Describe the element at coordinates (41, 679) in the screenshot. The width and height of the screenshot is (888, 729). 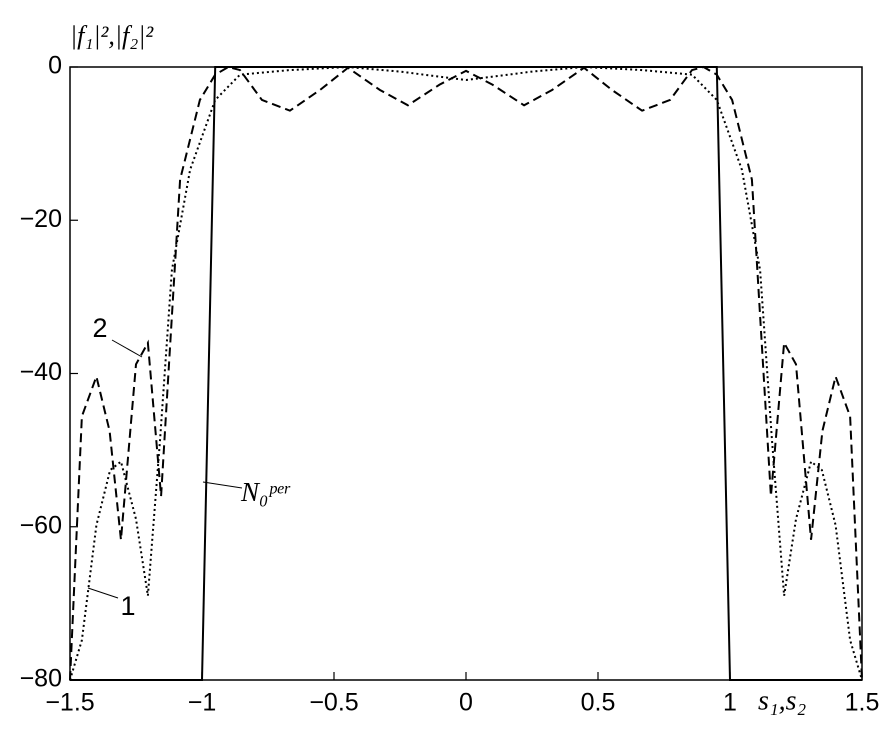
I see `y-tick-label: −80` at that location.